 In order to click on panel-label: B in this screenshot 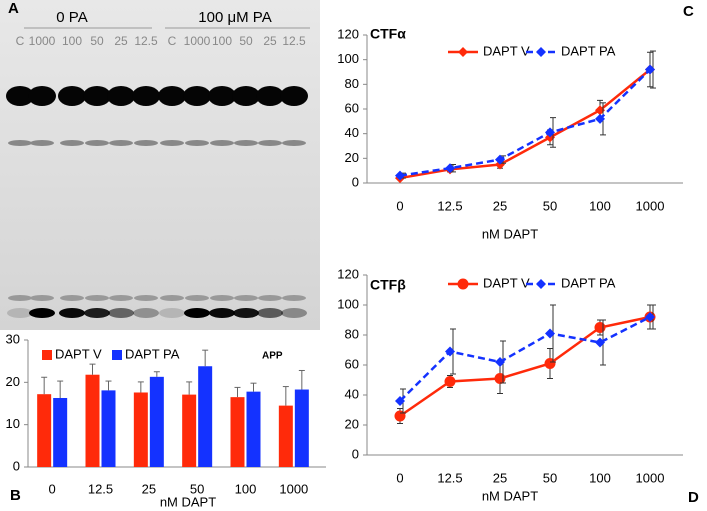, I will do `click(15, 495)`.